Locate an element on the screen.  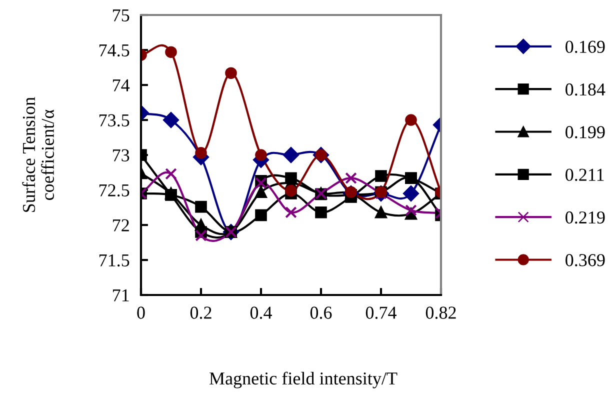
y-tick-label: 75 is located at coordinates (121, 15).